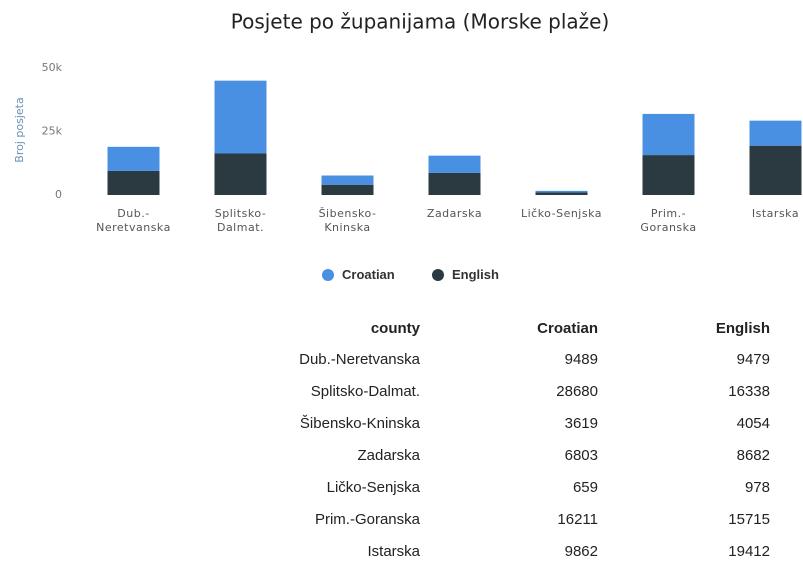 The width and height of the screenshot is (803, 569). I want to click on table-cell: 3619, so click(581, 423).